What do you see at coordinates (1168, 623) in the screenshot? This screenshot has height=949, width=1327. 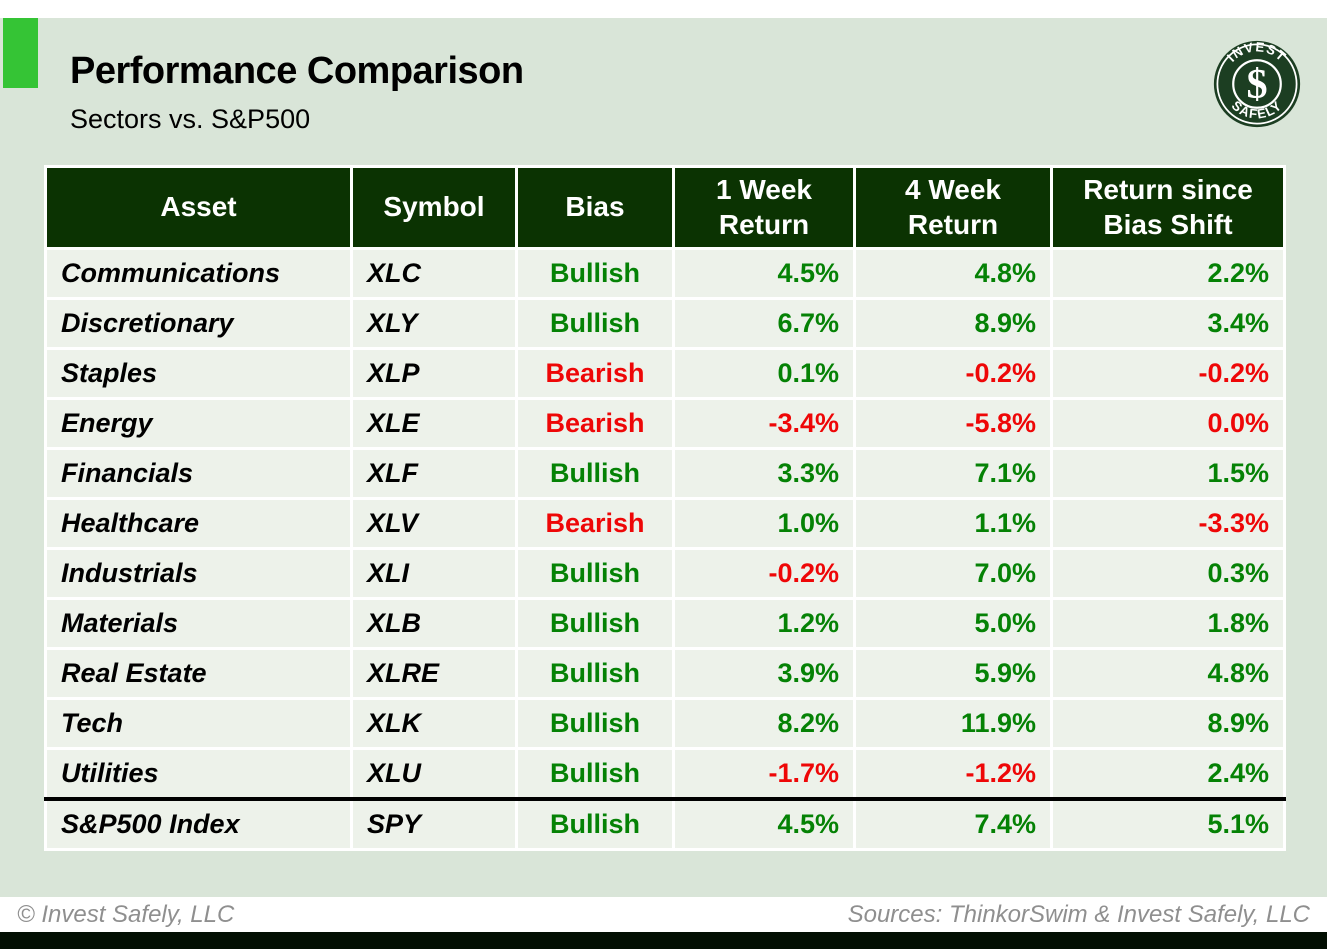 I see `return-since-shift-cell: 1.8%` at bounding box center [1168, 623].